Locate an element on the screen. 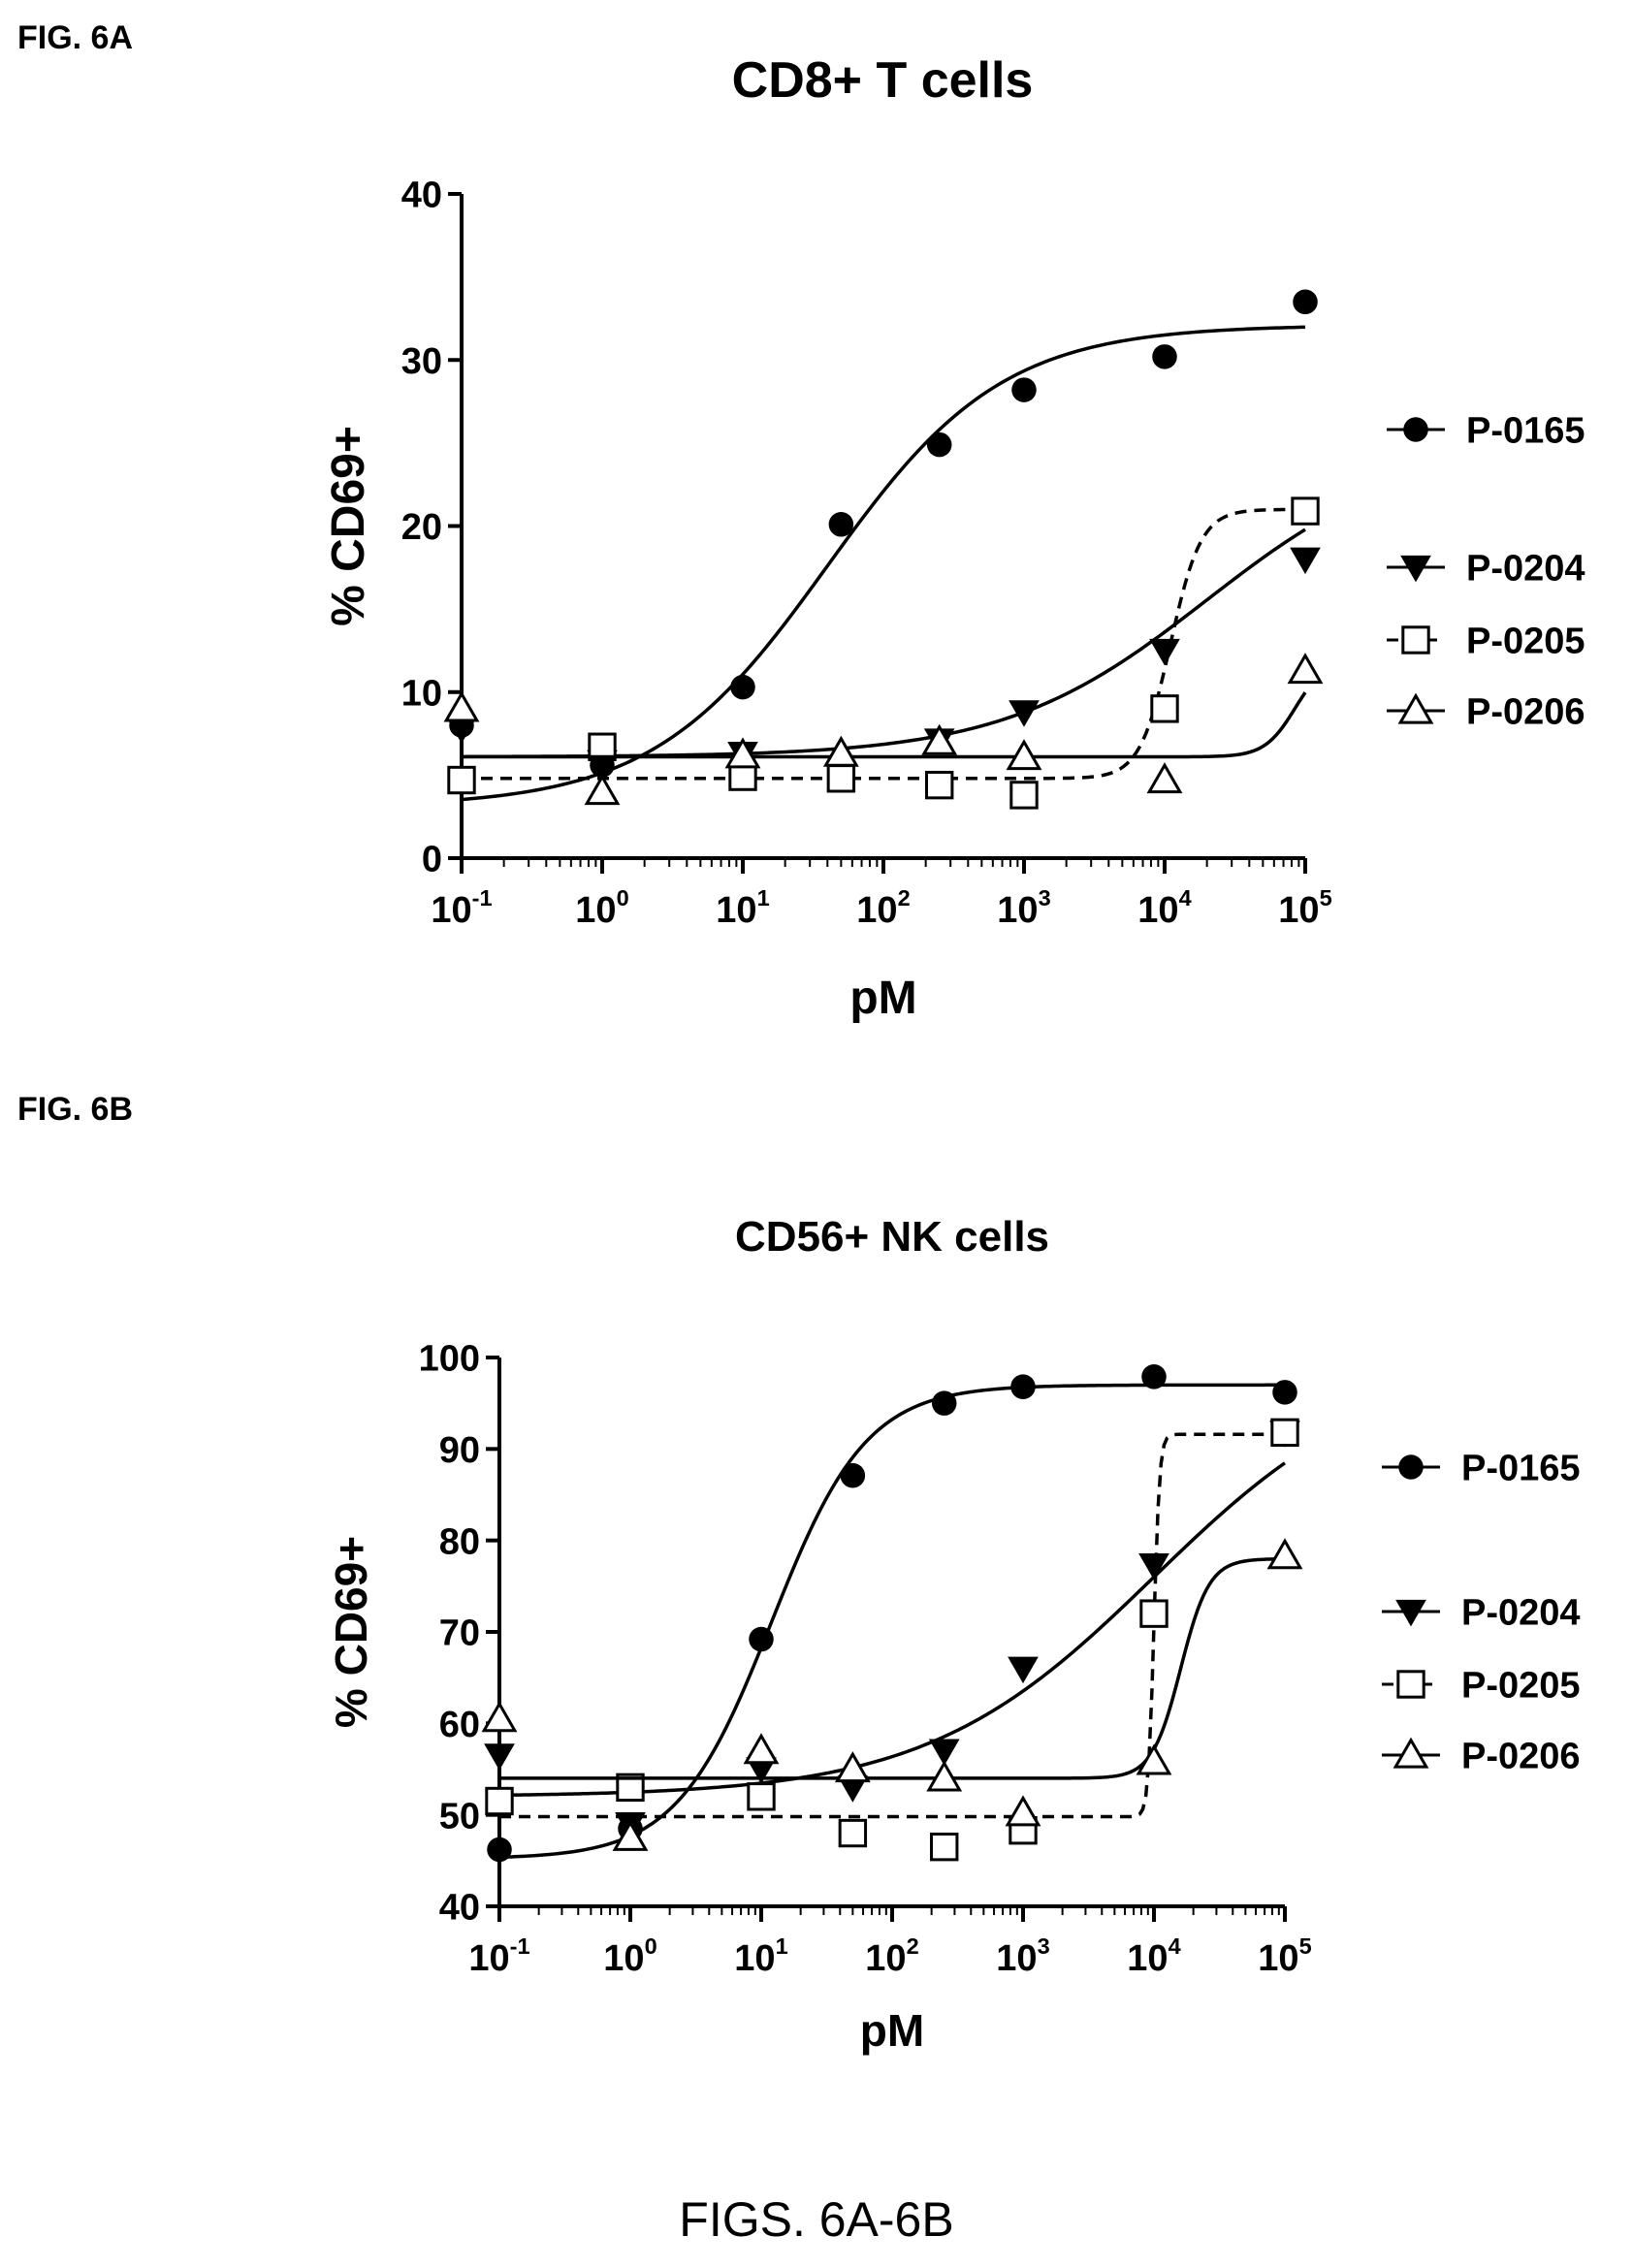 The image size is (1633, 2268). y-tick-label: 100 is located at coordinates (449, 1359).